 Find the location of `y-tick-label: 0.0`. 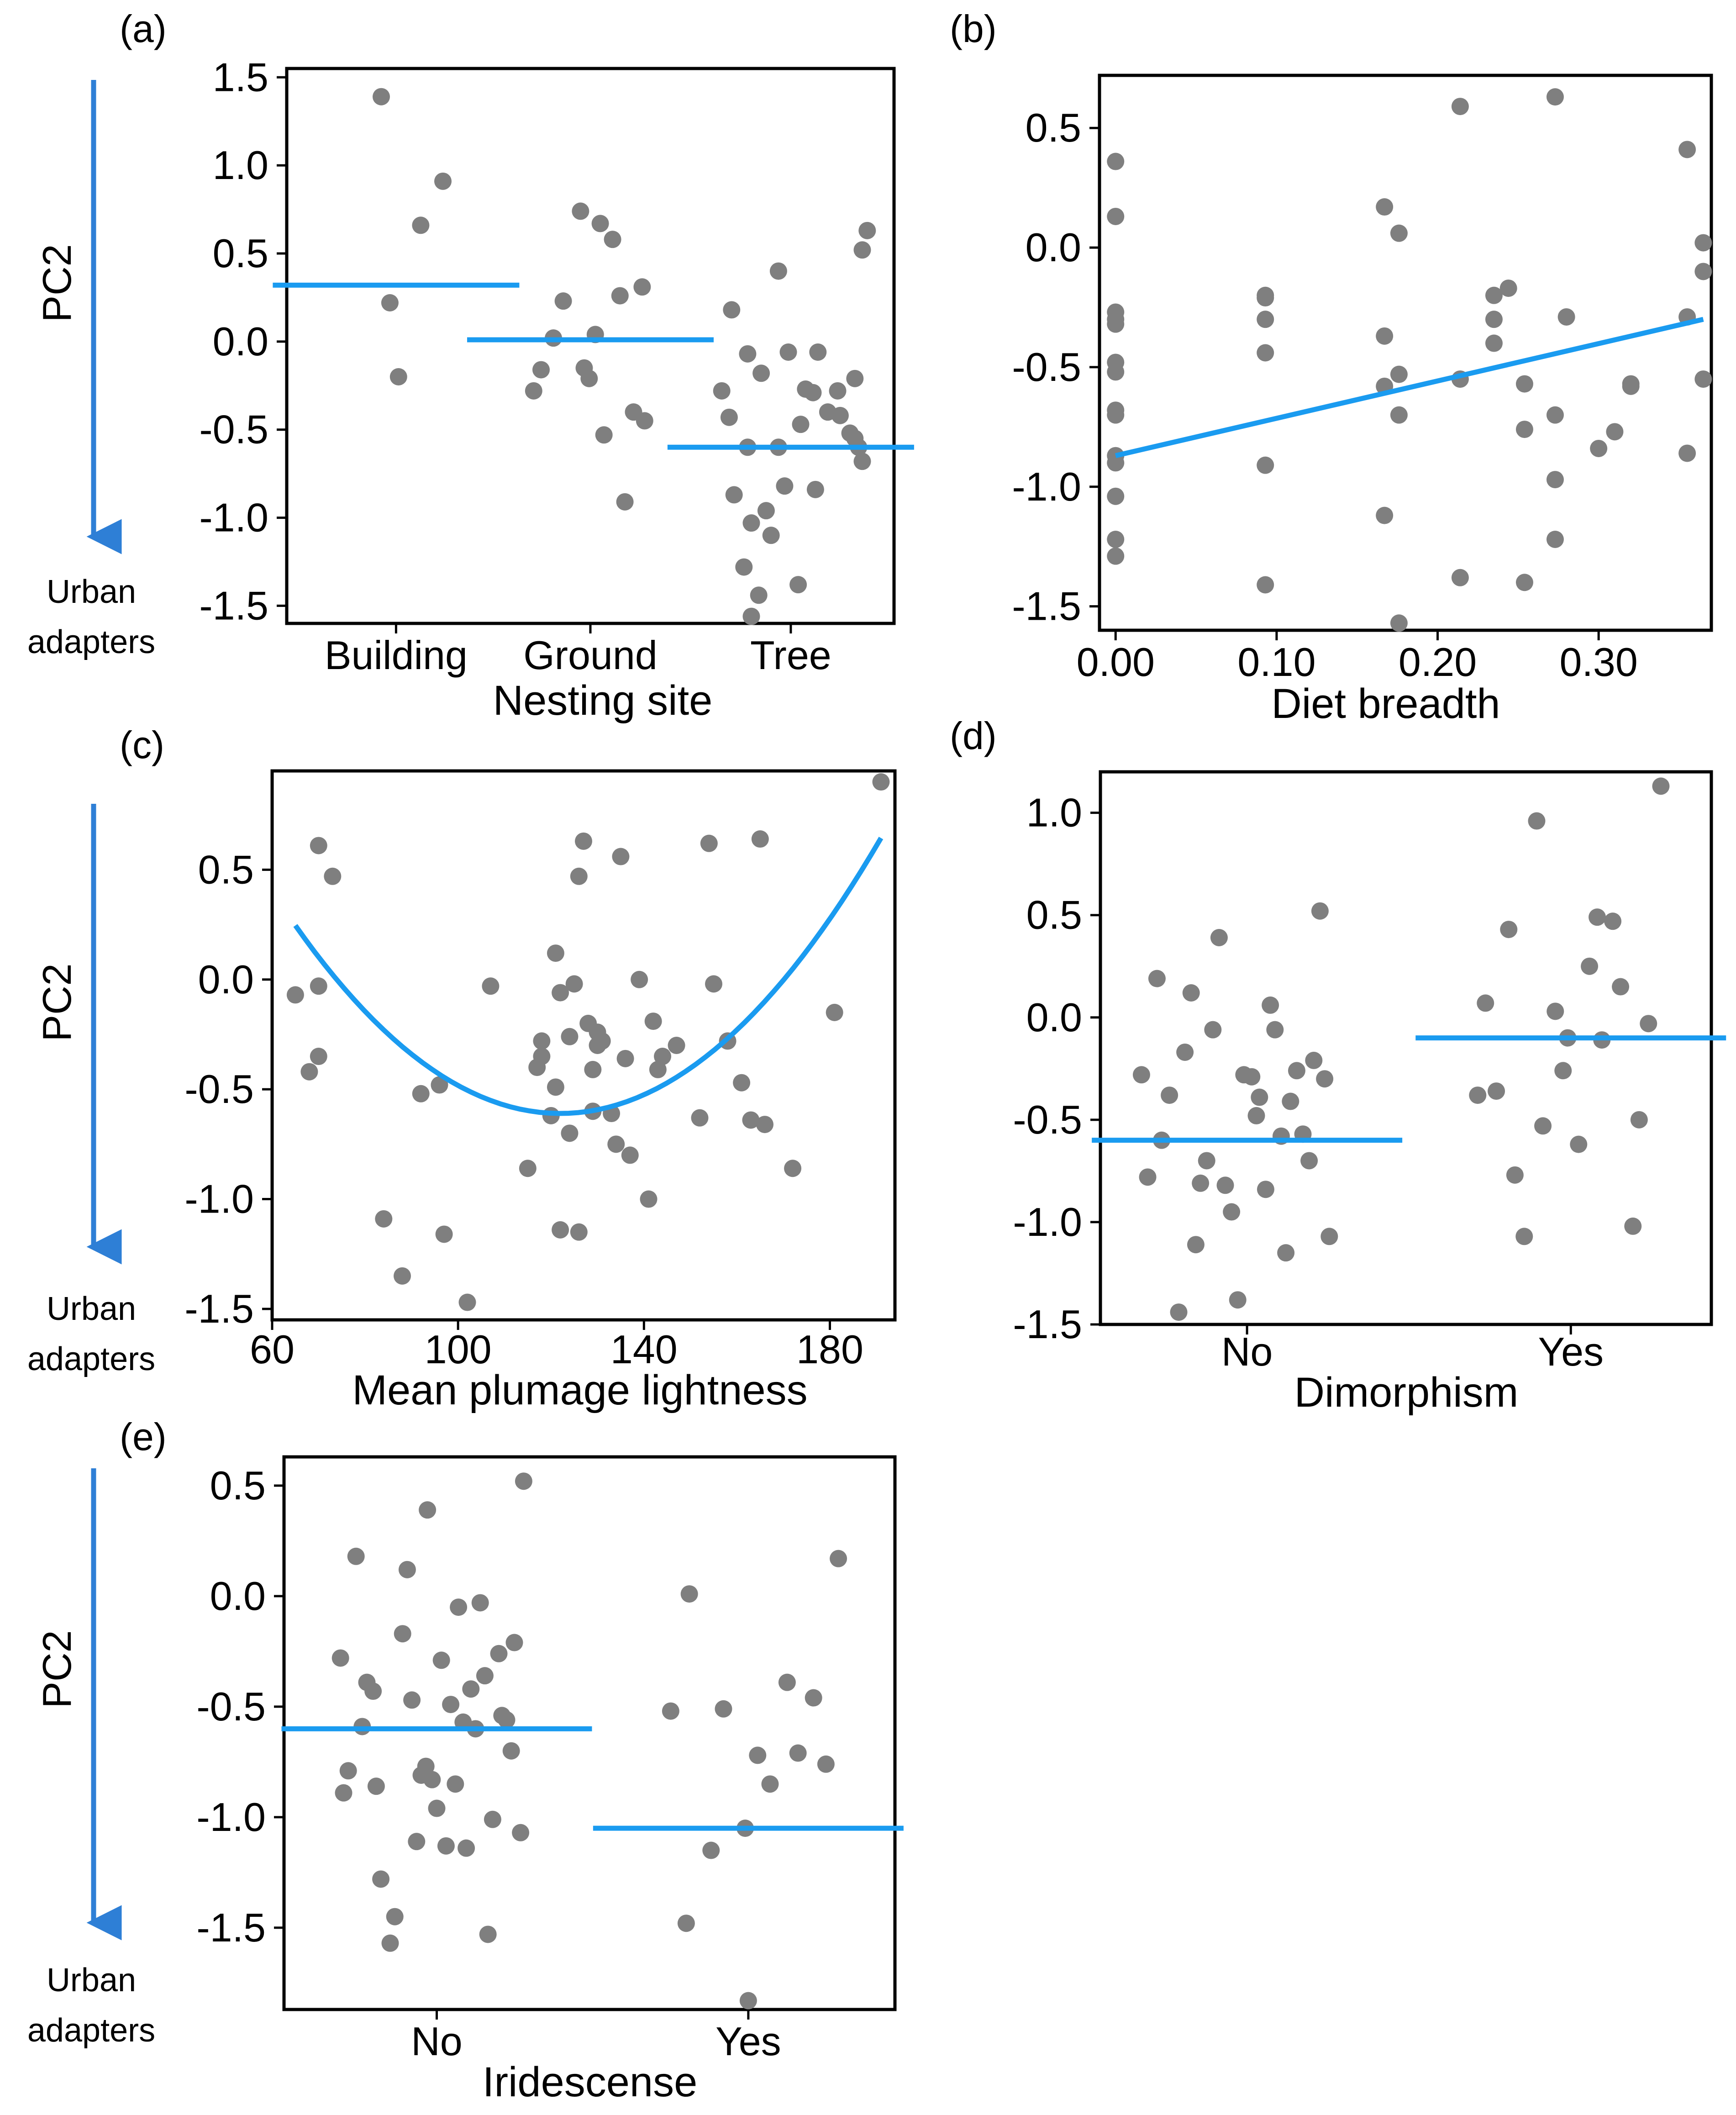

y-tick-label: 0.0 is located at coordinates (238, 1596).